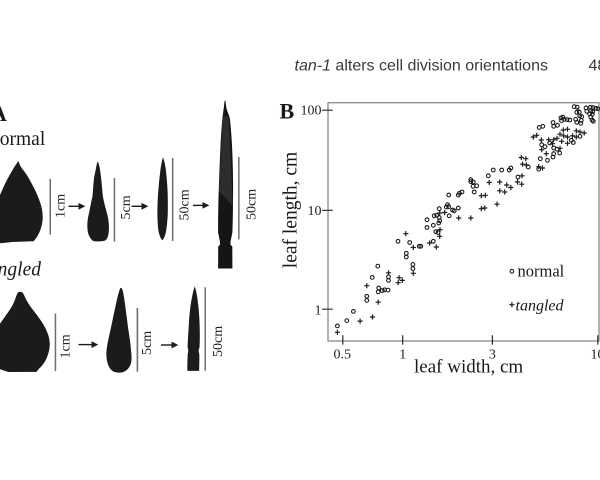 The height and width of the screenshot is (480, 600). What do you see at coordinates (468, 367) in the screenshot?
I see `svg-text: leaf width, cm` at bounding box center [468, 367].